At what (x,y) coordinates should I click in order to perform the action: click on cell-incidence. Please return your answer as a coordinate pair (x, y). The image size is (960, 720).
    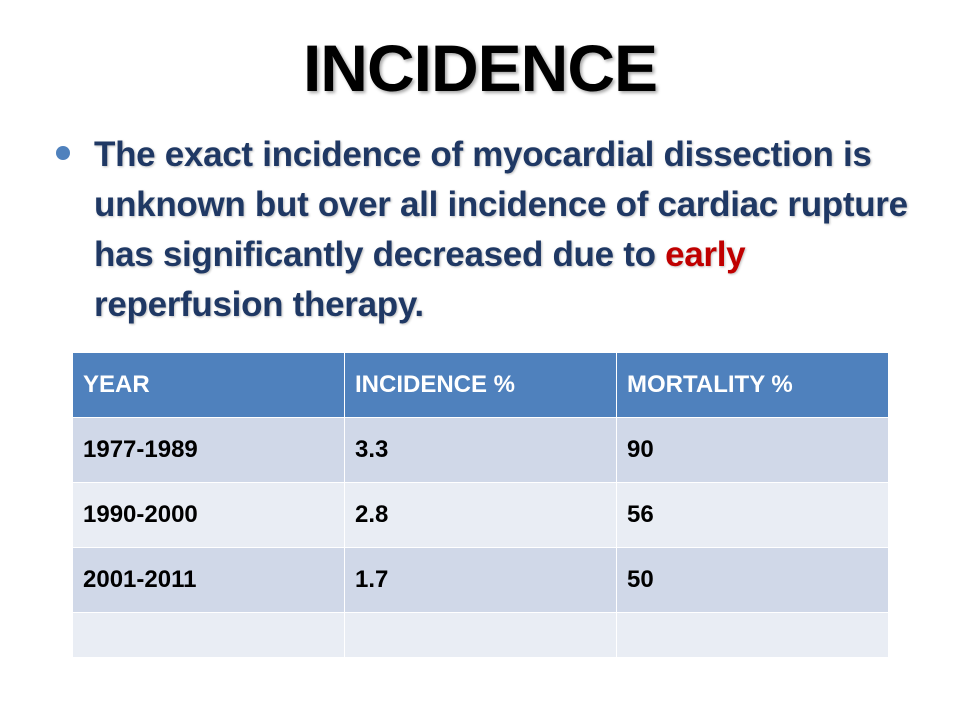
    Looking at the image, I should click on (480, 635).